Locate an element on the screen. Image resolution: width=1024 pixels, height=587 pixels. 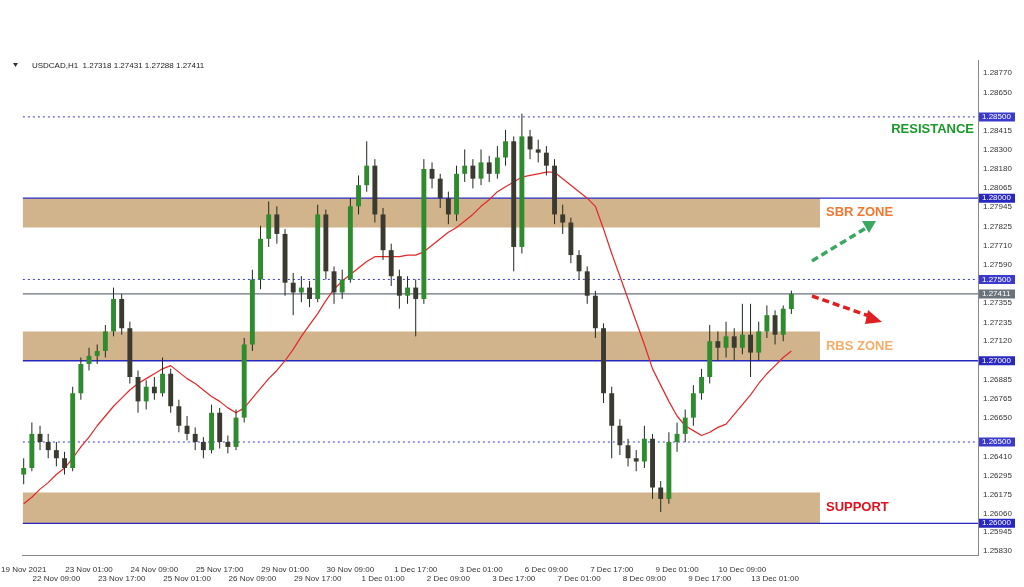
y-tick-label: 1.27825 is located at coordinates (998, 226).